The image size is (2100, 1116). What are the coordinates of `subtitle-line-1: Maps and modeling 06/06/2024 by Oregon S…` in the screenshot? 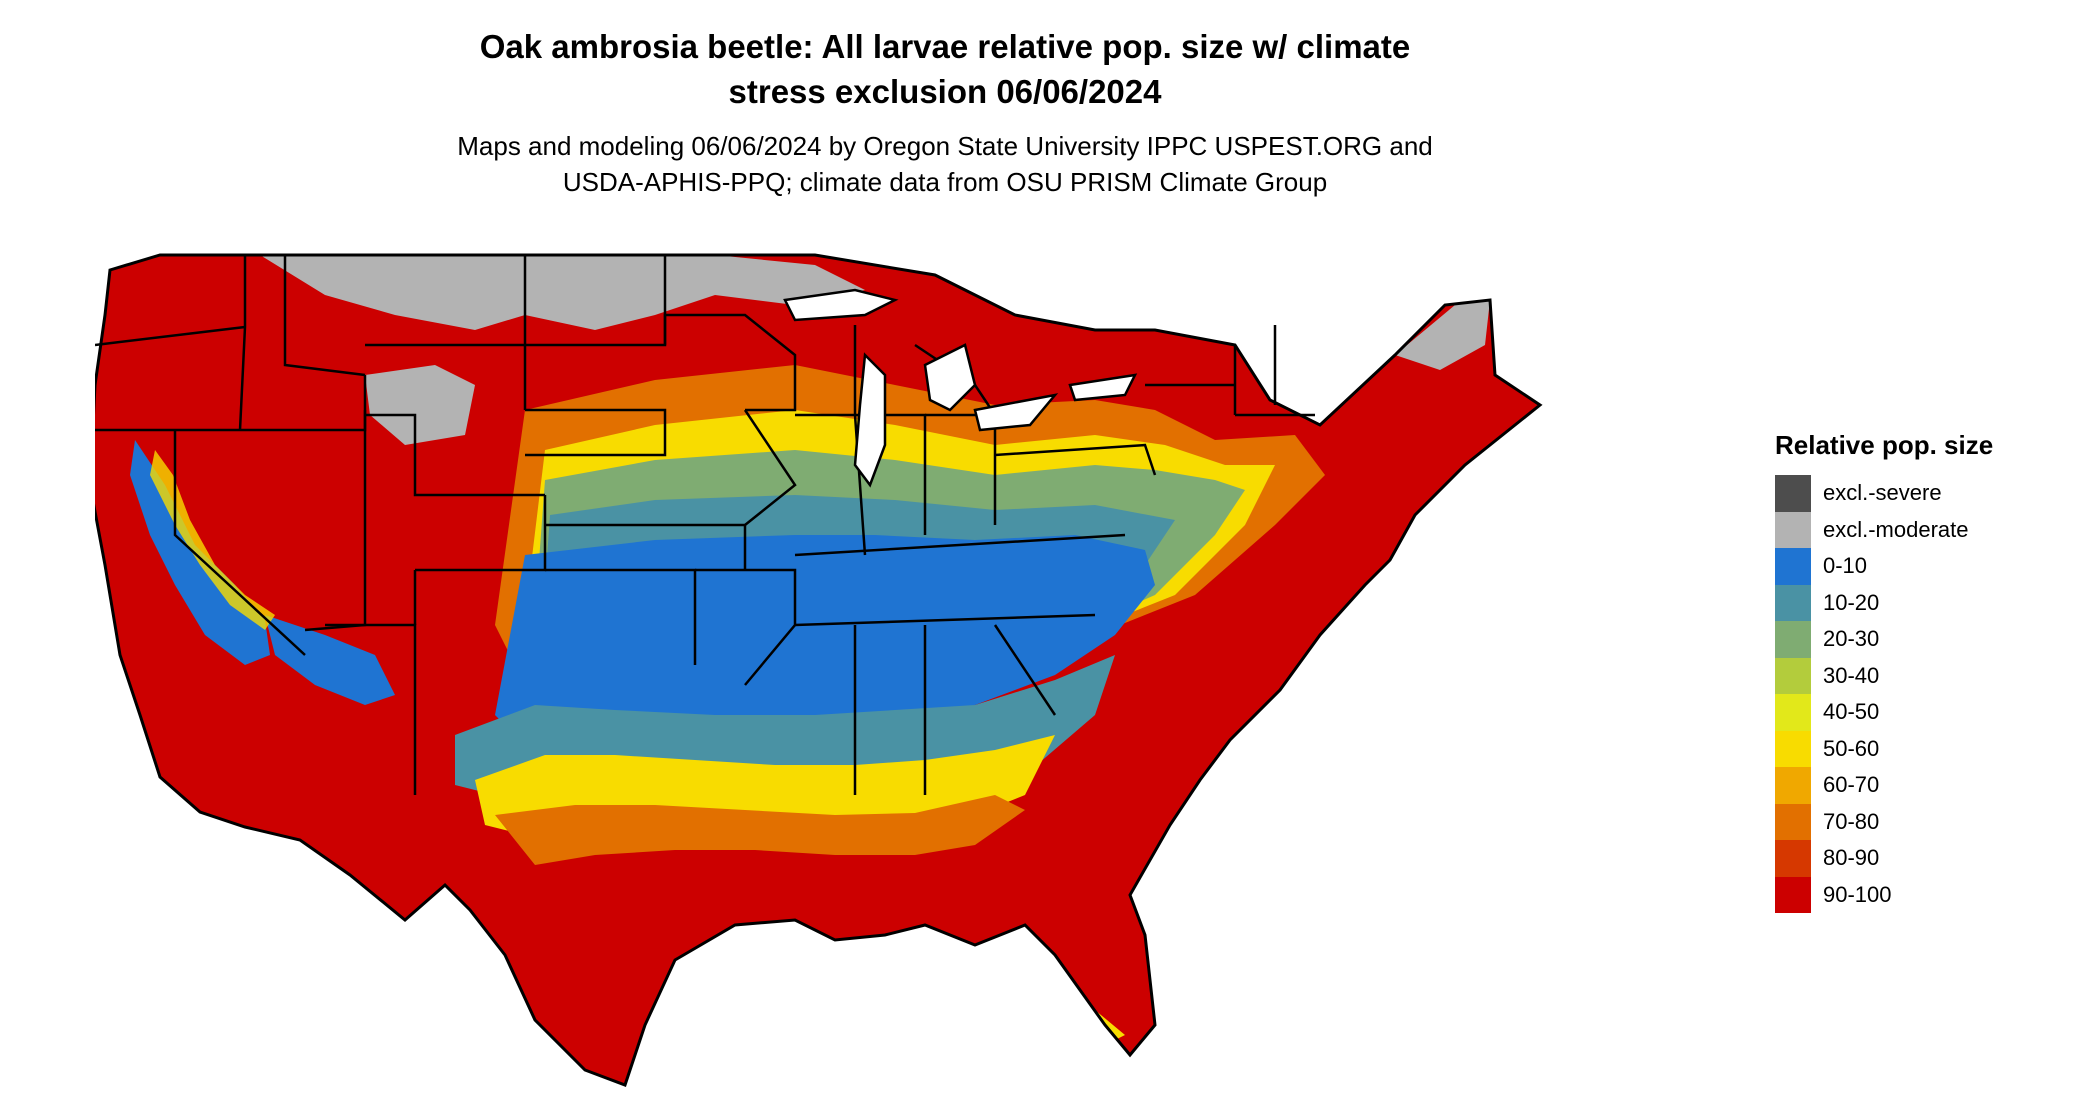 It's located at (945, 146).